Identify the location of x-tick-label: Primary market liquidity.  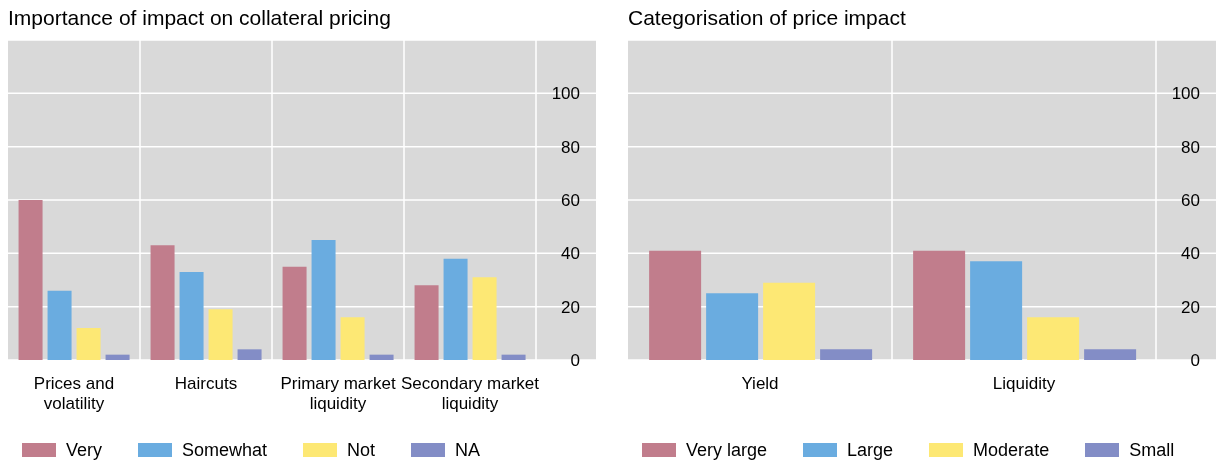
(338, 393).